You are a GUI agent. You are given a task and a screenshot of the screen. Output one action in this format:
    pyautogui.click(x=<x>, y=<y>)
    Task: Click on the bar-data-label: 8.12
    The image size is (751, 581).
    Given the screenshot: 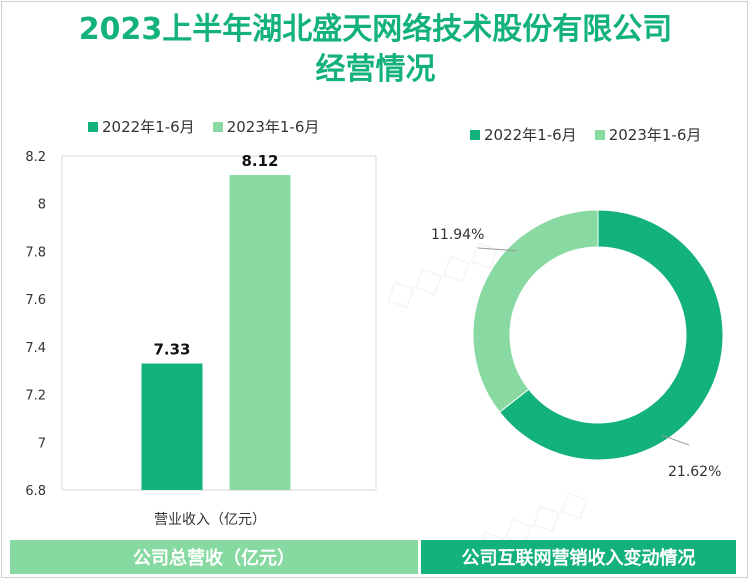 What is the action you would take?
    pyautogui.click(x=259, y=161)
    